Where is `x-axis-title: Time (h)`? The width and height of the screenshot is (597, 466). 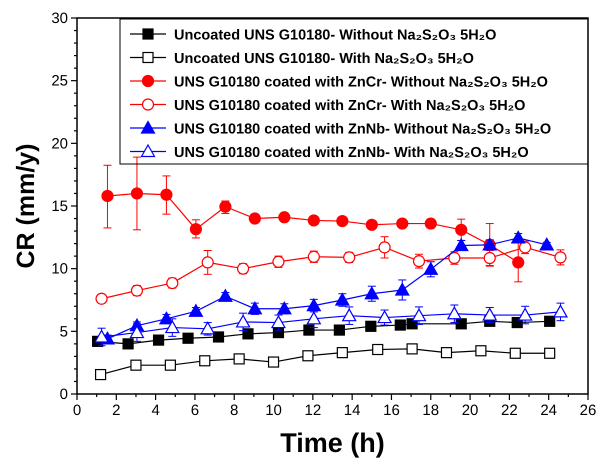
x-axis-title: Time (h) is located at coordinates (332, 443).